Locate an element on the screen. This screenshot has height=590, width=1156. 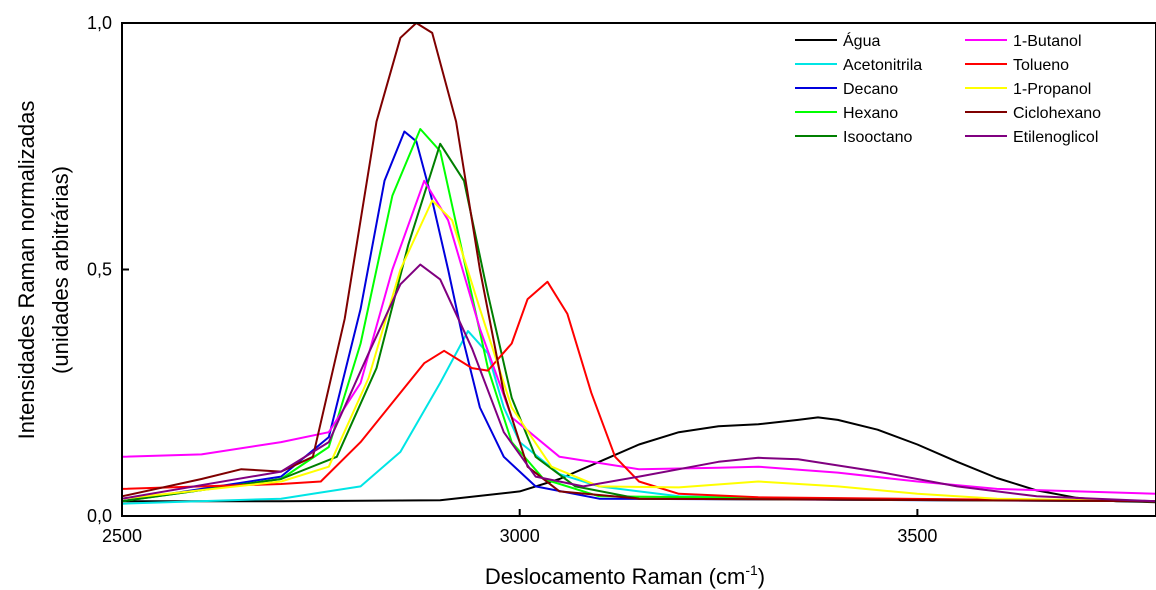
y-tick-label: 0,5 is located at coordinates (99, 270).